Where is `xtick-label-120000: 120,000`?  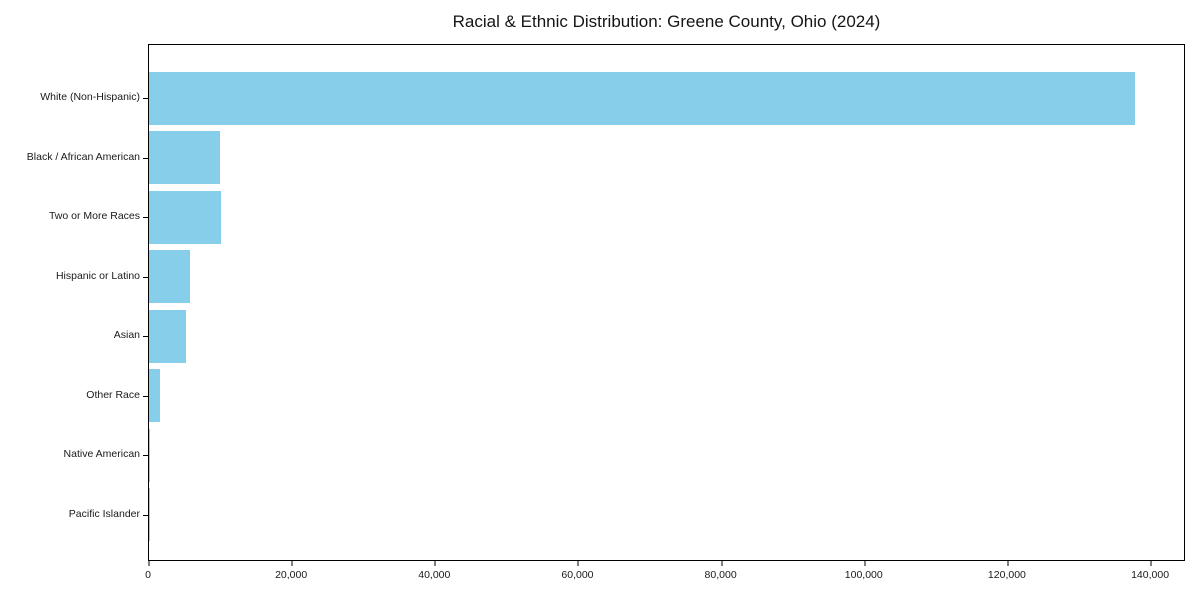
xtick-label-120000: 120,000 is located at coordinates (1006, 575).